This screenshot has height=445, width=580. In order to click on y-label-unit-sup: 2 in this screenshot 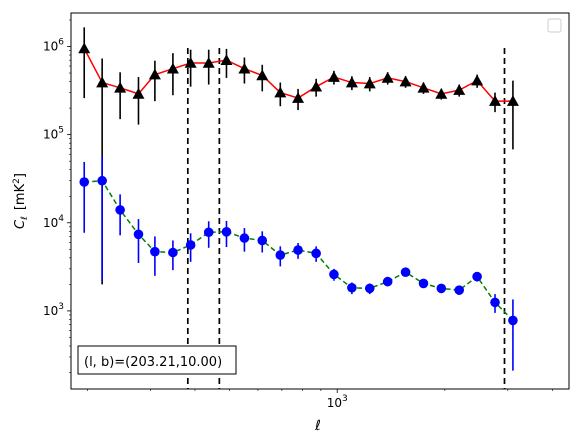, I will do `click(17, 181)`.